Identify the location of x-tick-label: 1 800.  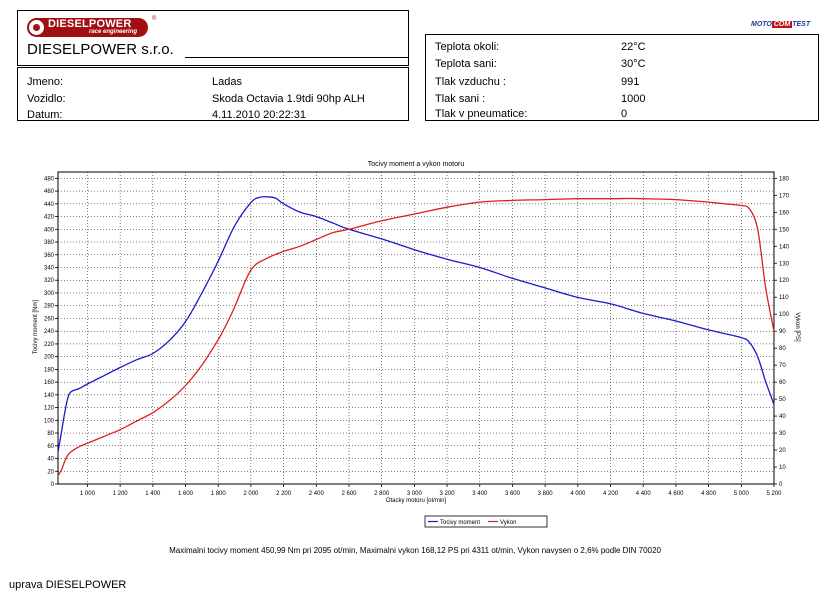
(219, 494).